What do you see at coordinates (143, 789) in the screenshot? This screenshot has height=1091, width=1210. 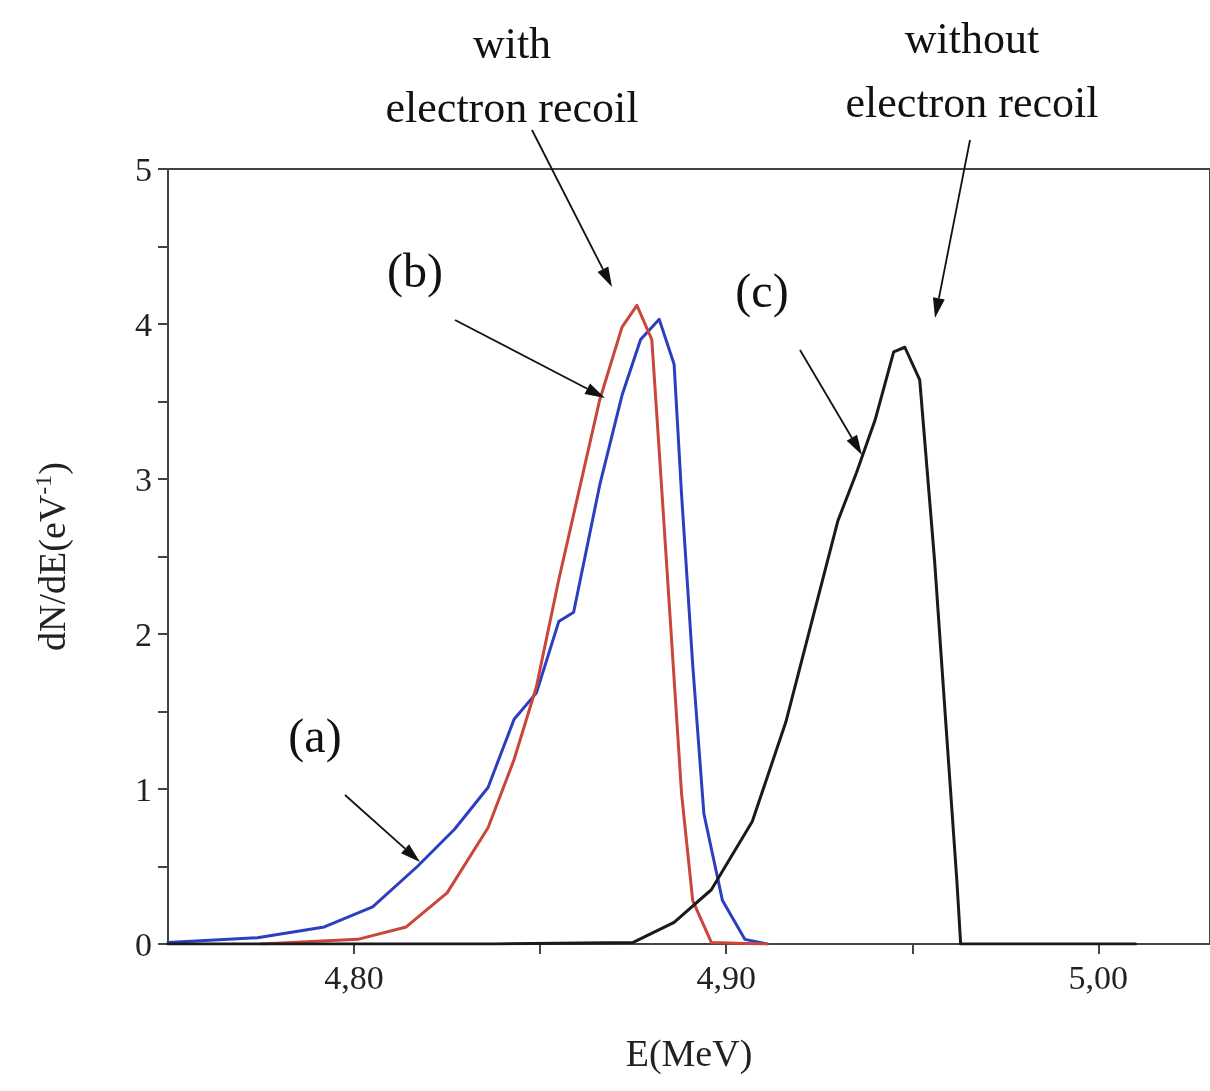 I see `y-tick-label: 1` at bounding box center [143, 789].